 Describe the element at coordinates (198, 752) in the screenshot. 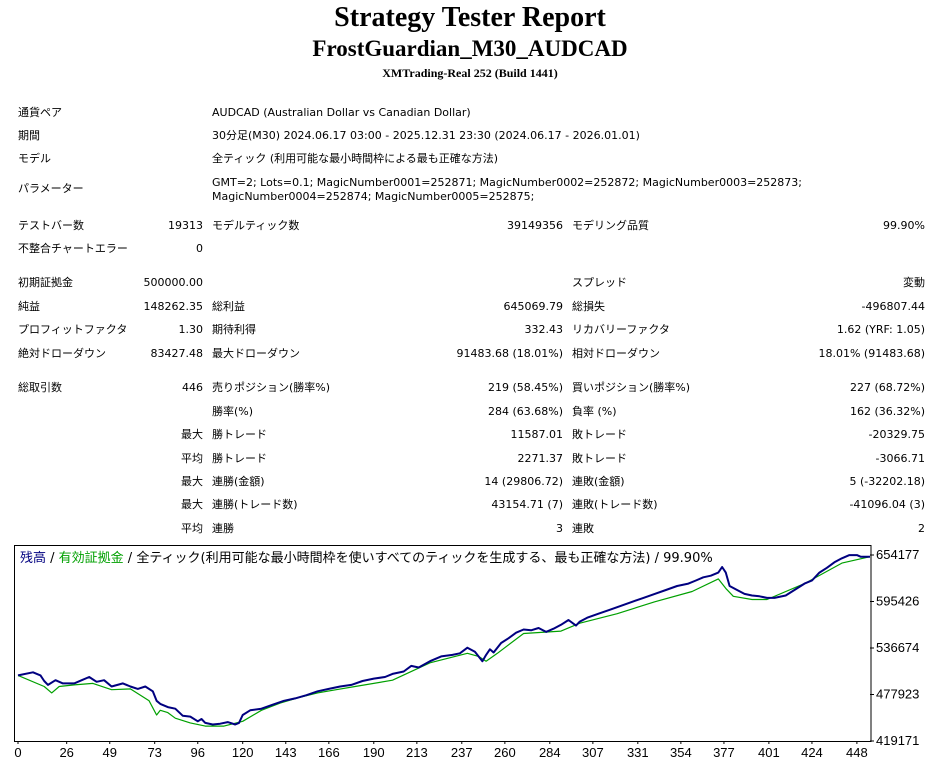

I see `x-tick-label: 96` at that location.